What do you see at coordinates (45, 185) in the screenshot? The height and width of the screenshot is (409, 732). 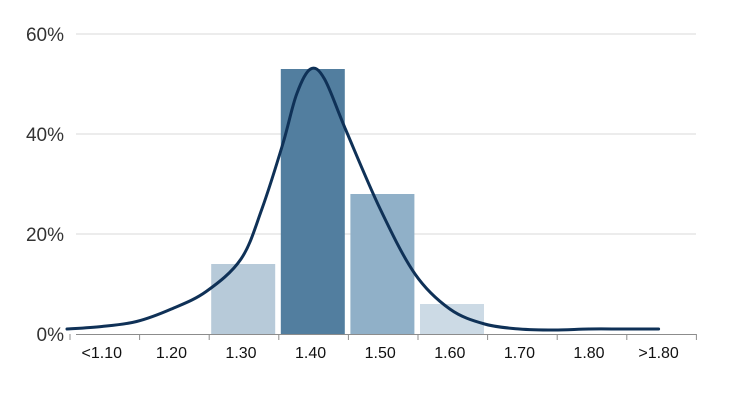 I see `y-axis-labels: 0% 20% 40% 60%` at bounding box center [45, 185].